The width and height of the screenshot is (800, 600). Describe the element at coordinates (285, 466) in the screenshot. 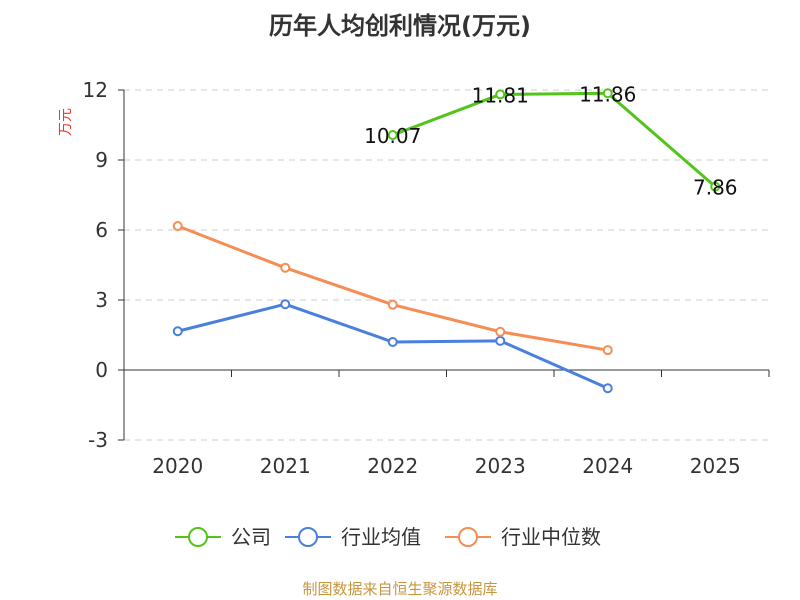

I see `x-tick-label: 2021` at that location.